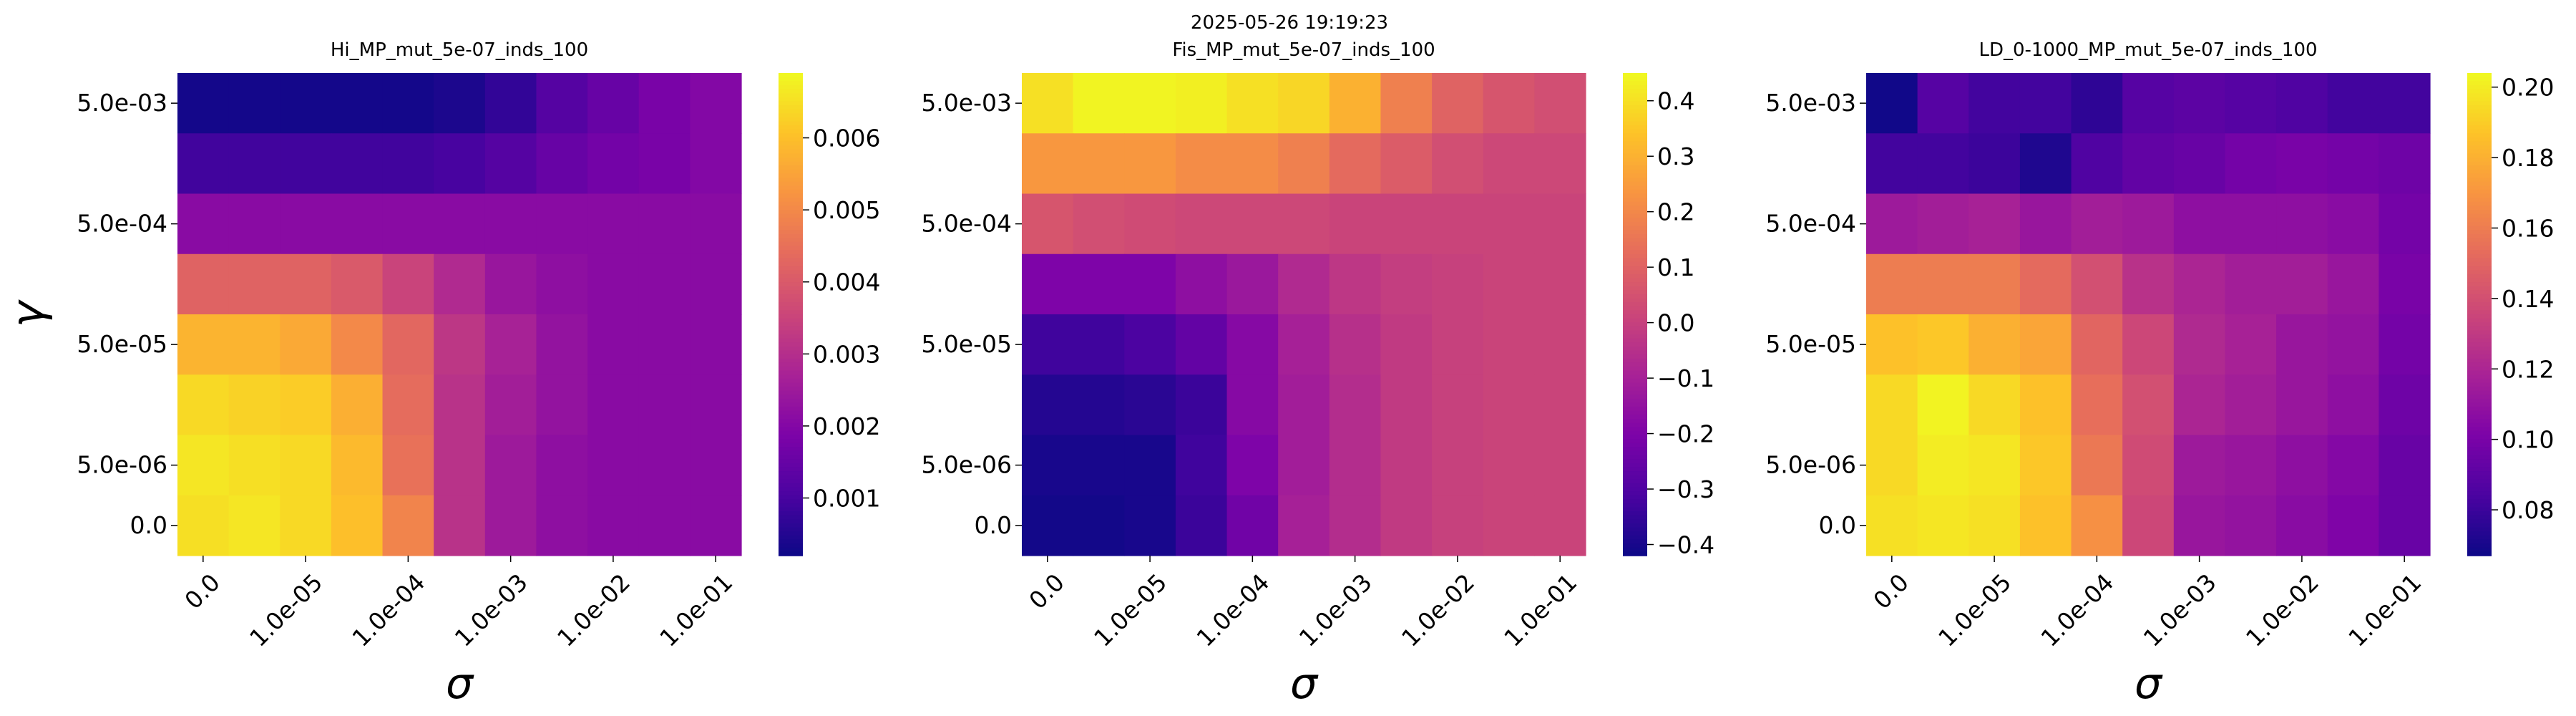  What do you see at coordinates (1675, 156) in the screenshot?
I see `colorbar-tick-label: 0.3` at bounding box center [1675, 156].